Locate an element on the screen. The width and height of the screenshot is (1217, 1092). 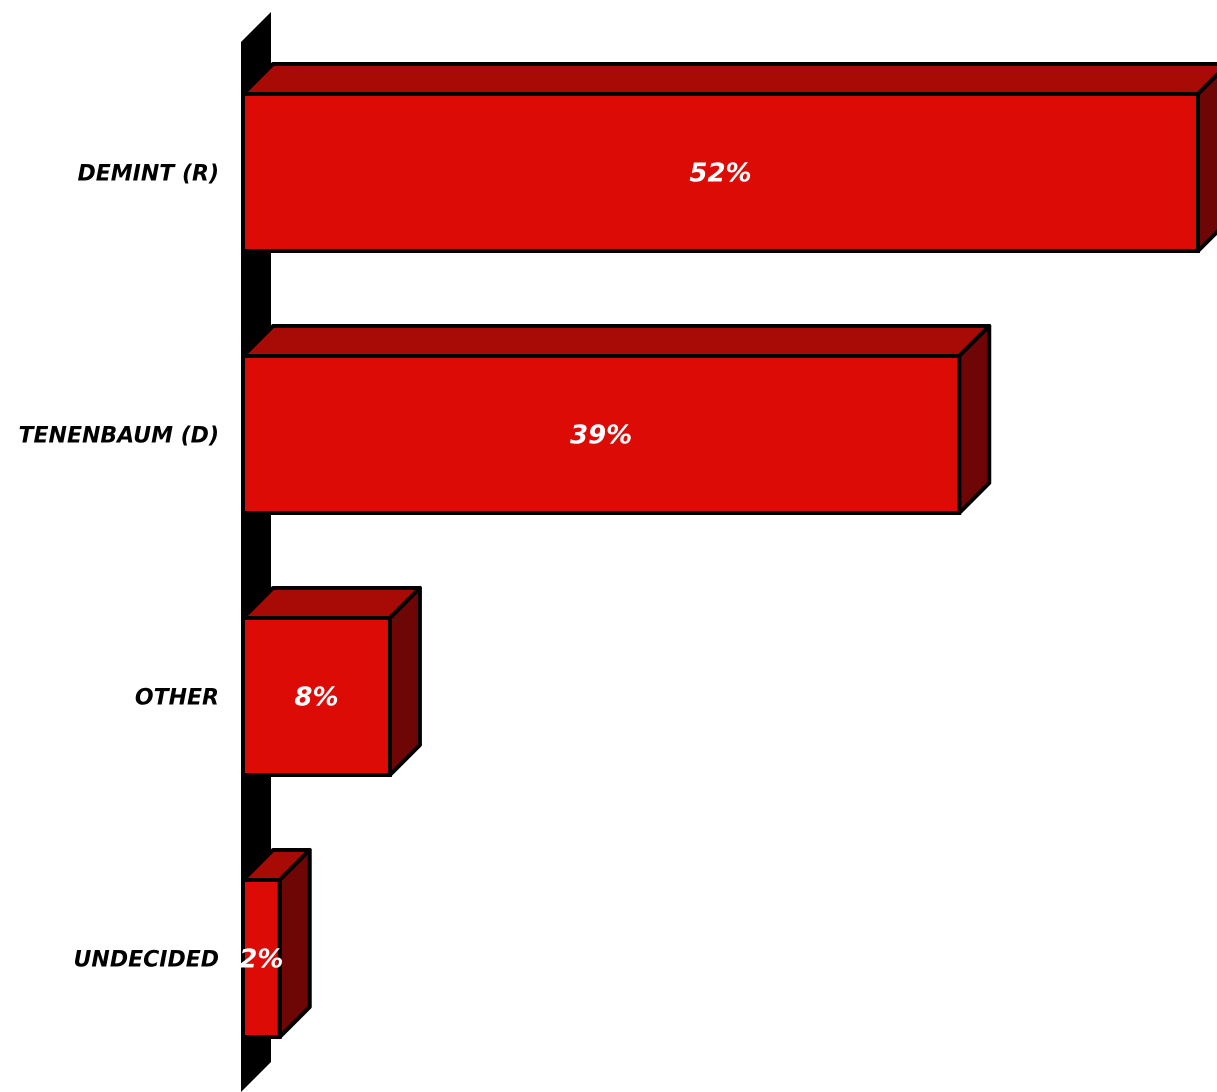
value-label: 2% is located at coordinates (261, 960).